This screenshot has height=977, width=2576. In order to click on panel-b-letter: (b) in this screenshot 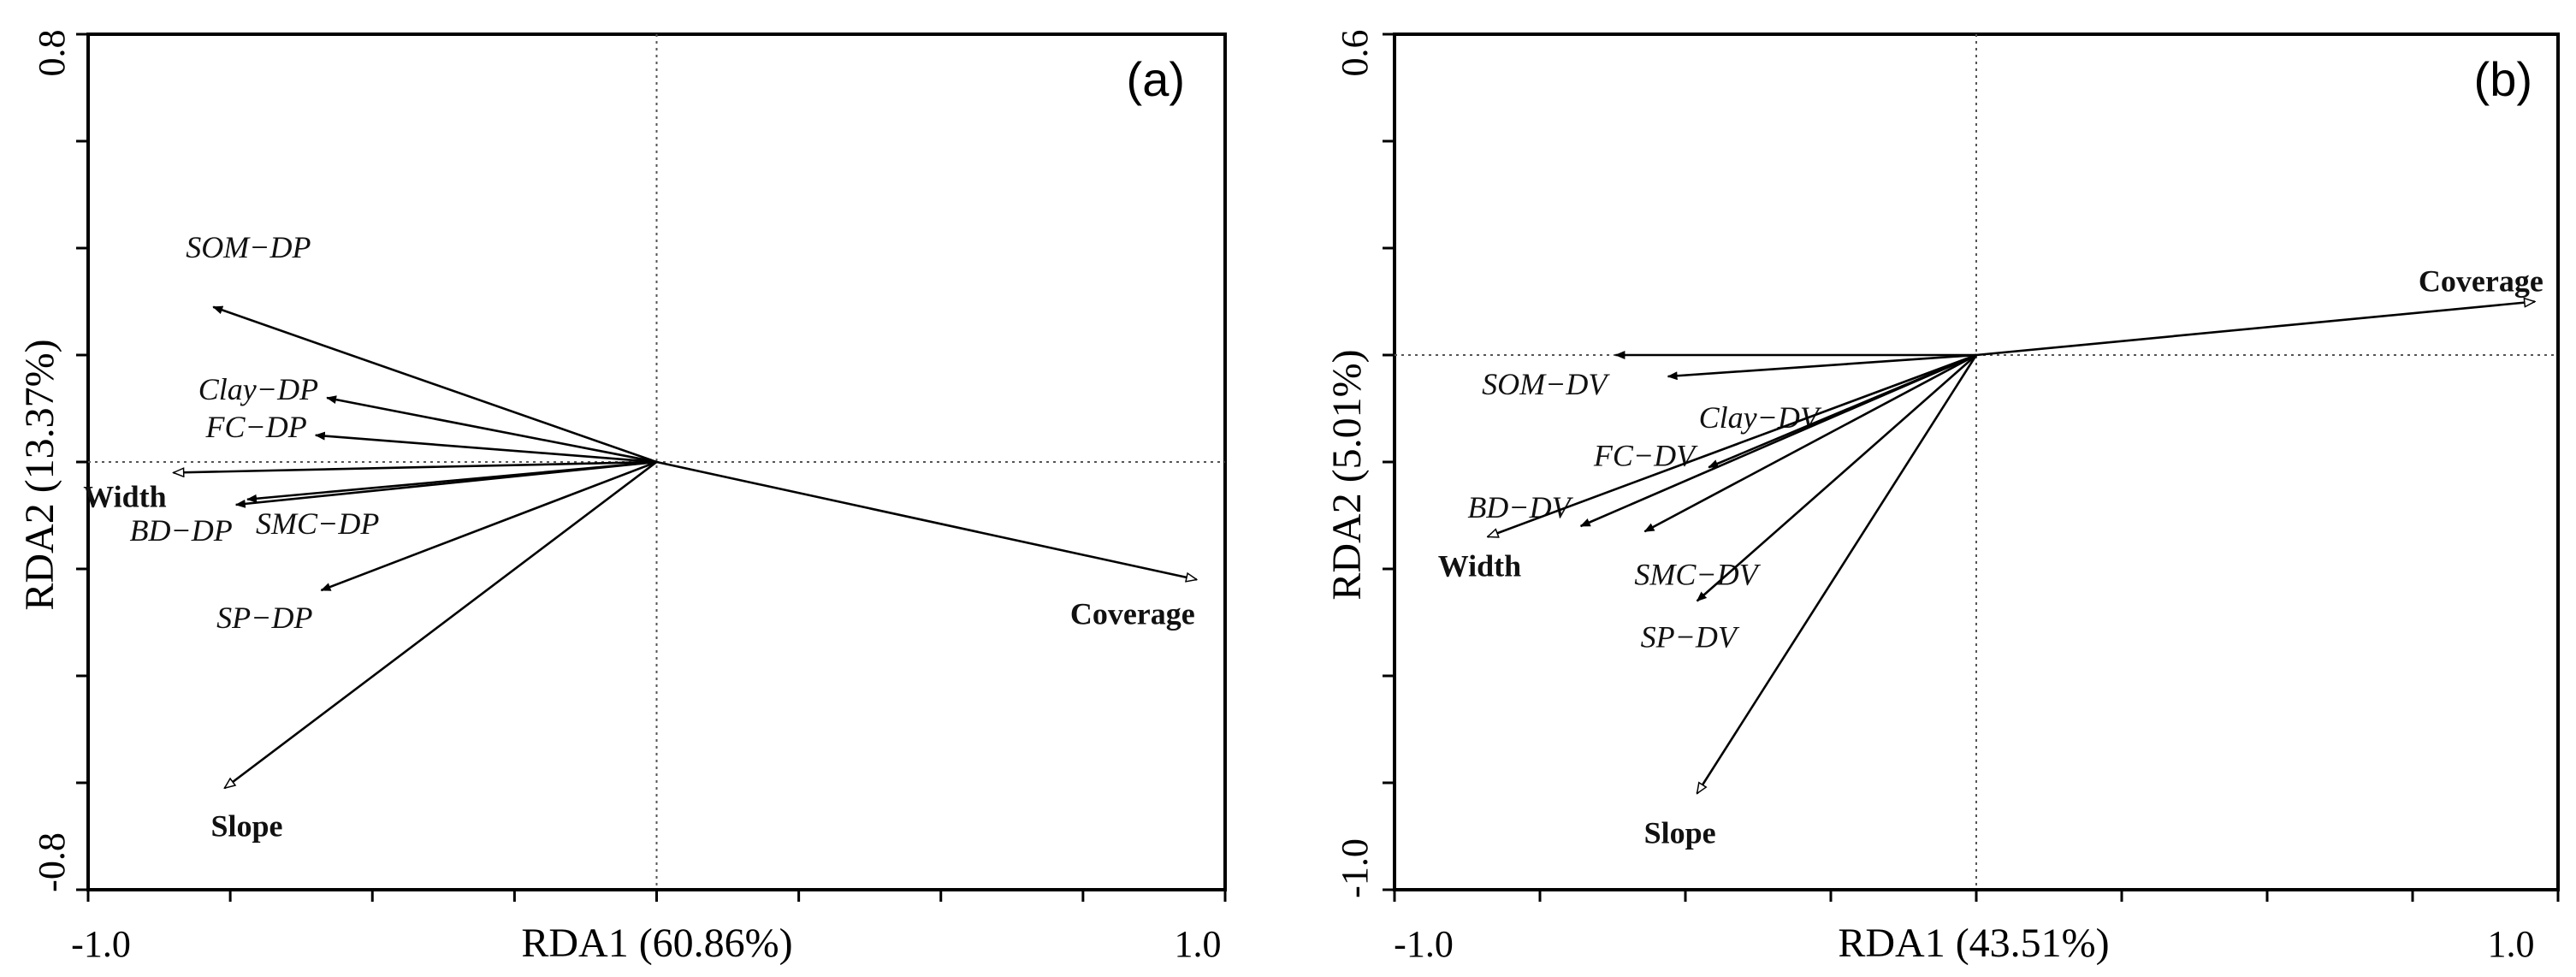, I will do `click(2503, 79)`.